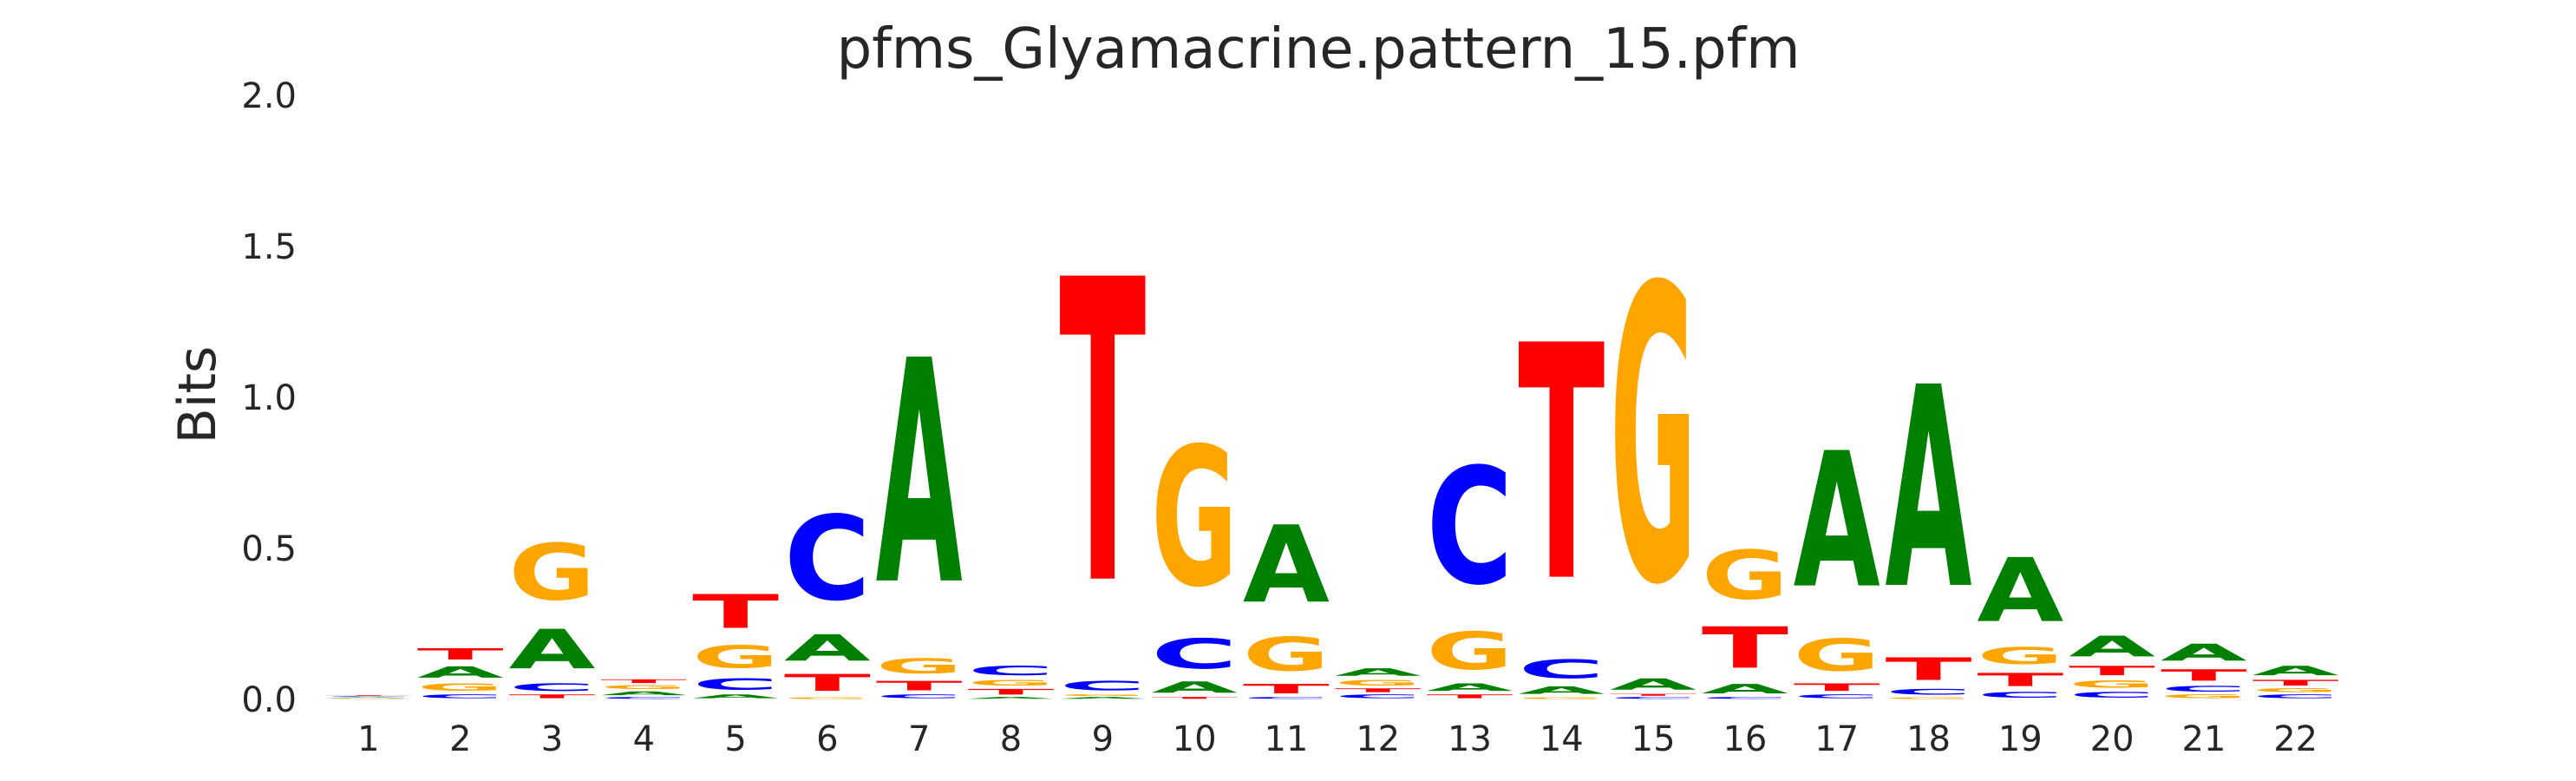  Describe the element at coordinates (827, 739) in the screenshot. I see `x-tick-label: 6` at that location.